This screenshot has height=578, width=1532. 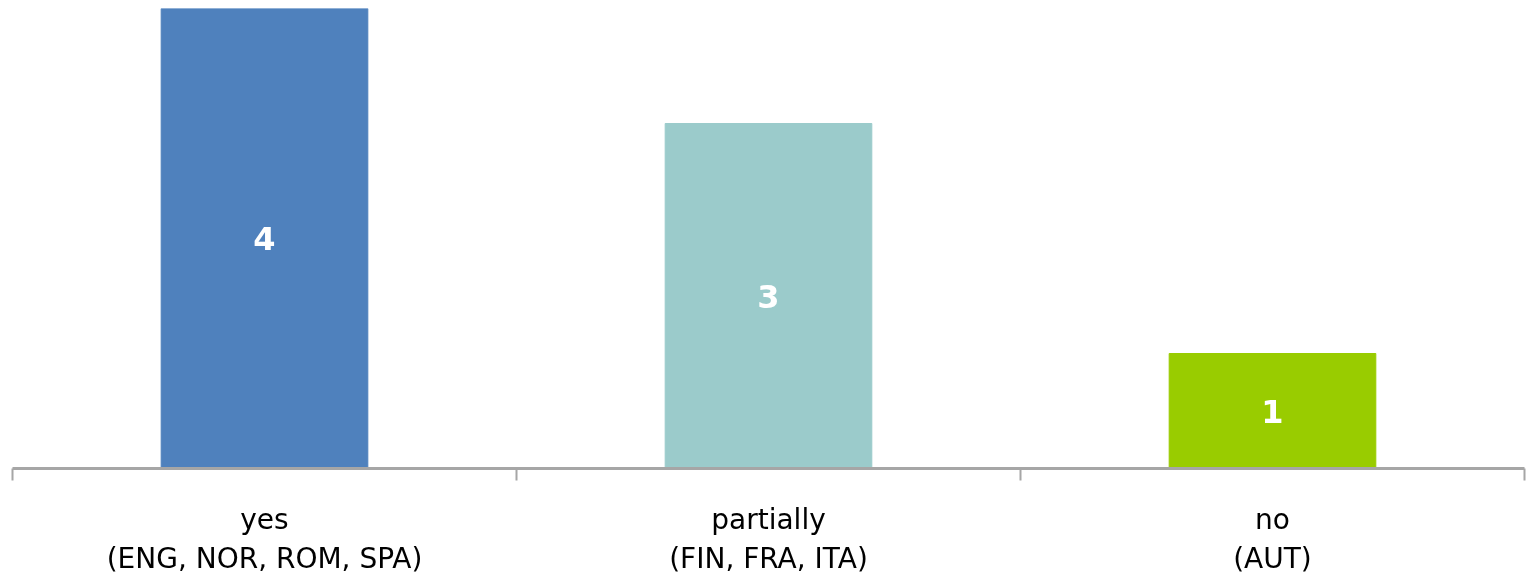 What do you see at coordinates (1272, 539) in the screenshot?
I see `x-tick-label: no (AUT)` at bounding box center [1272, 539].